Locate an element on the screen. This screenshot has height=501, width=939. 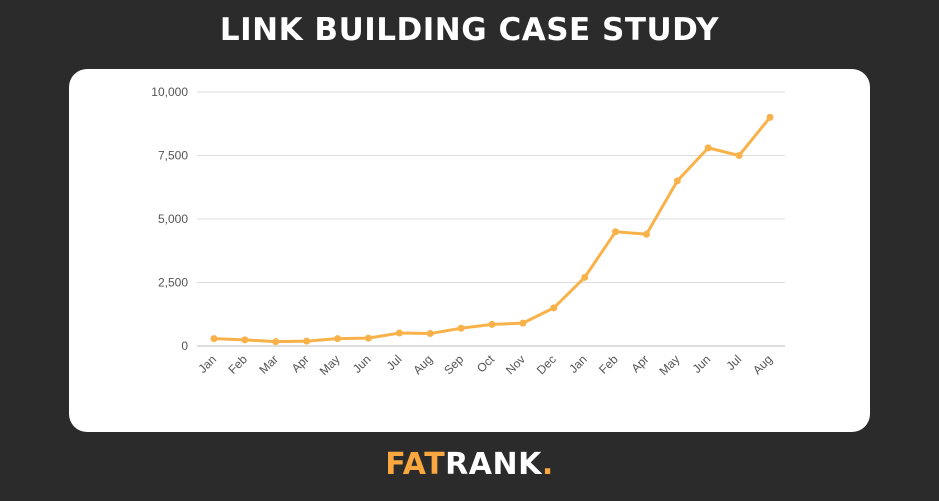
brand-rank: RANK is located at coordinates (493, 464).